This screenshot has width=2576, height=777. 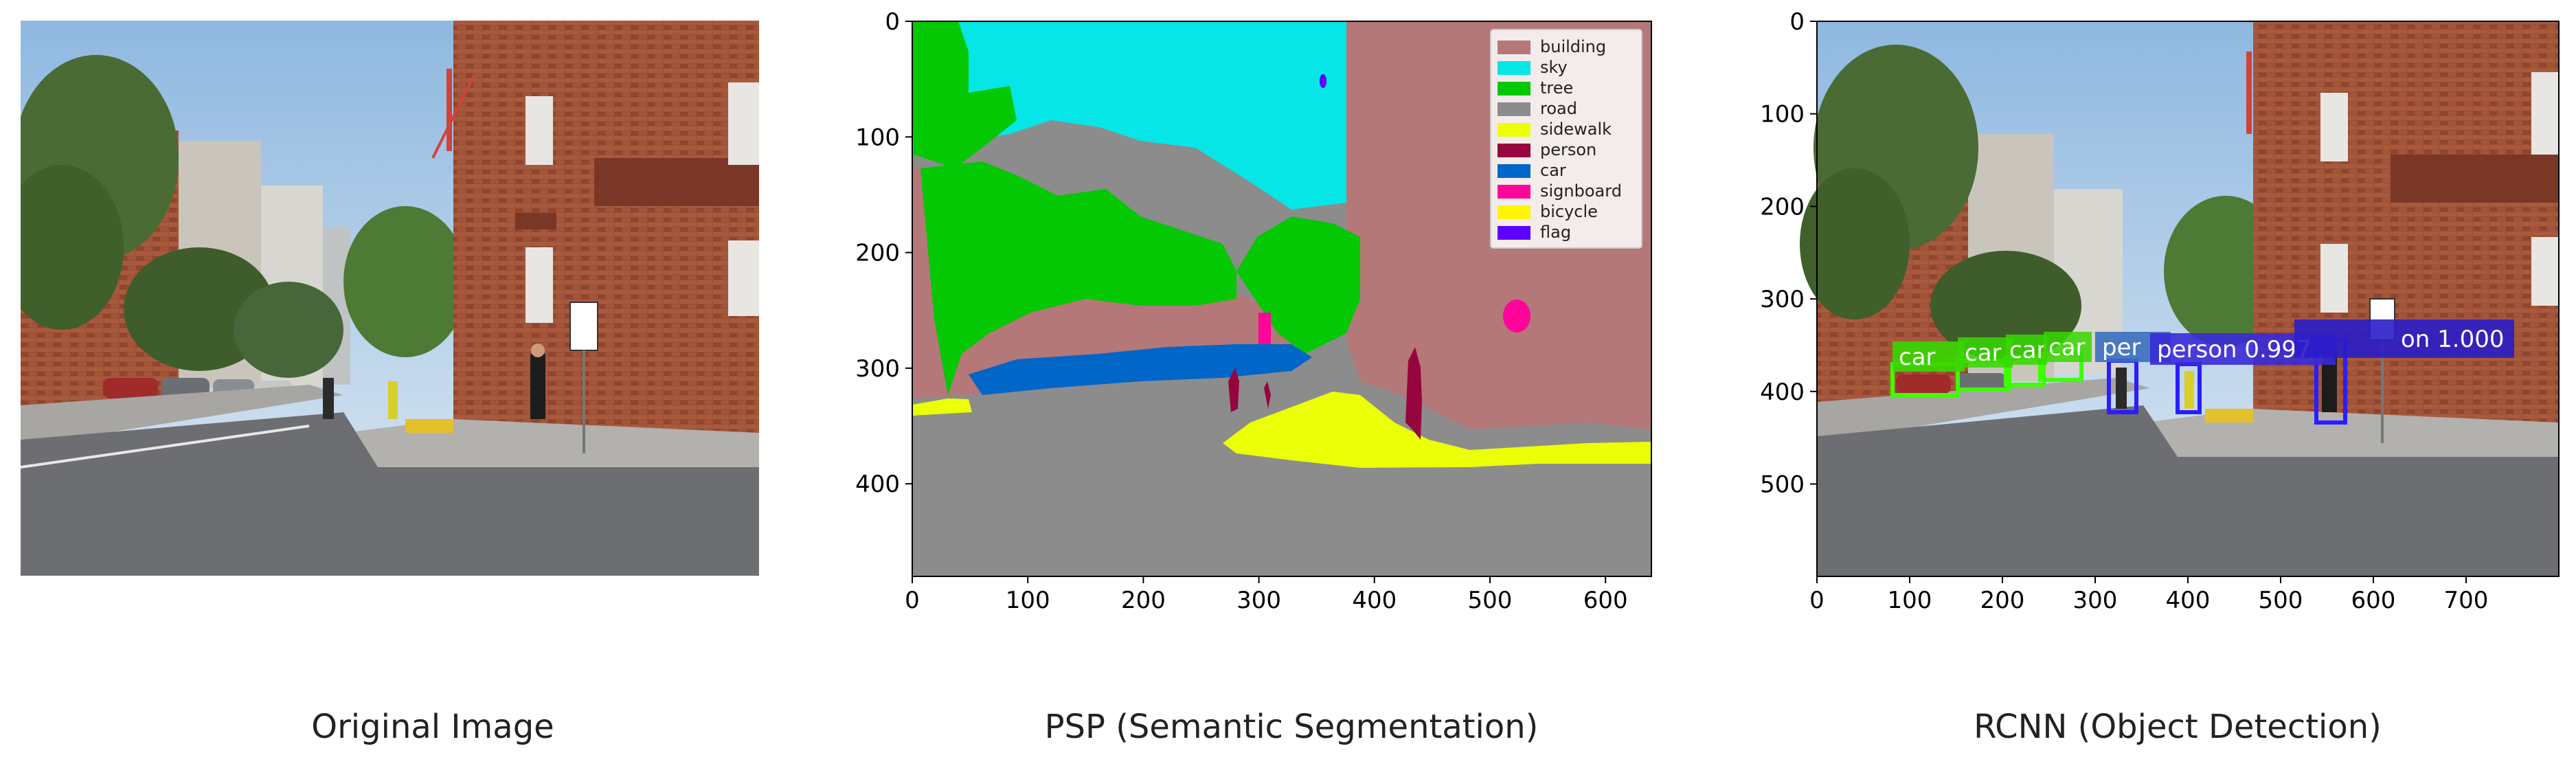 I want to click on person-label-2: person 0.997, so click(x=2234, y=349).